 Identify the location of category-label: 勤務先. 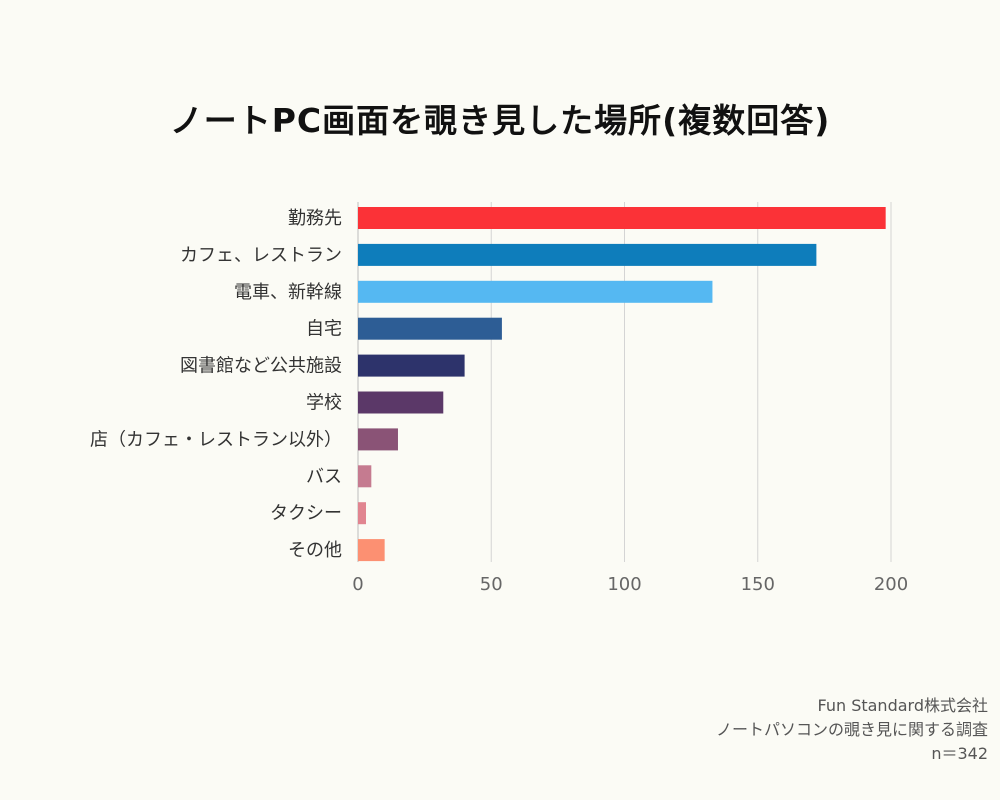
(315, 218).